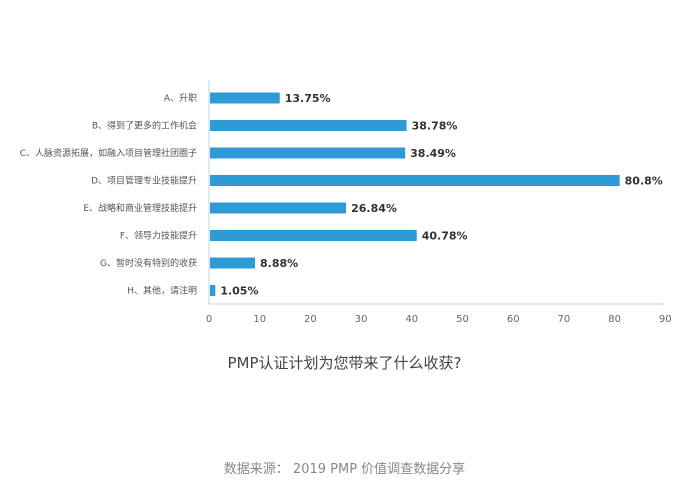  Describe the element at coordinates (180, 98) in the screenshot. I see `category-label: A、升职` at that location.